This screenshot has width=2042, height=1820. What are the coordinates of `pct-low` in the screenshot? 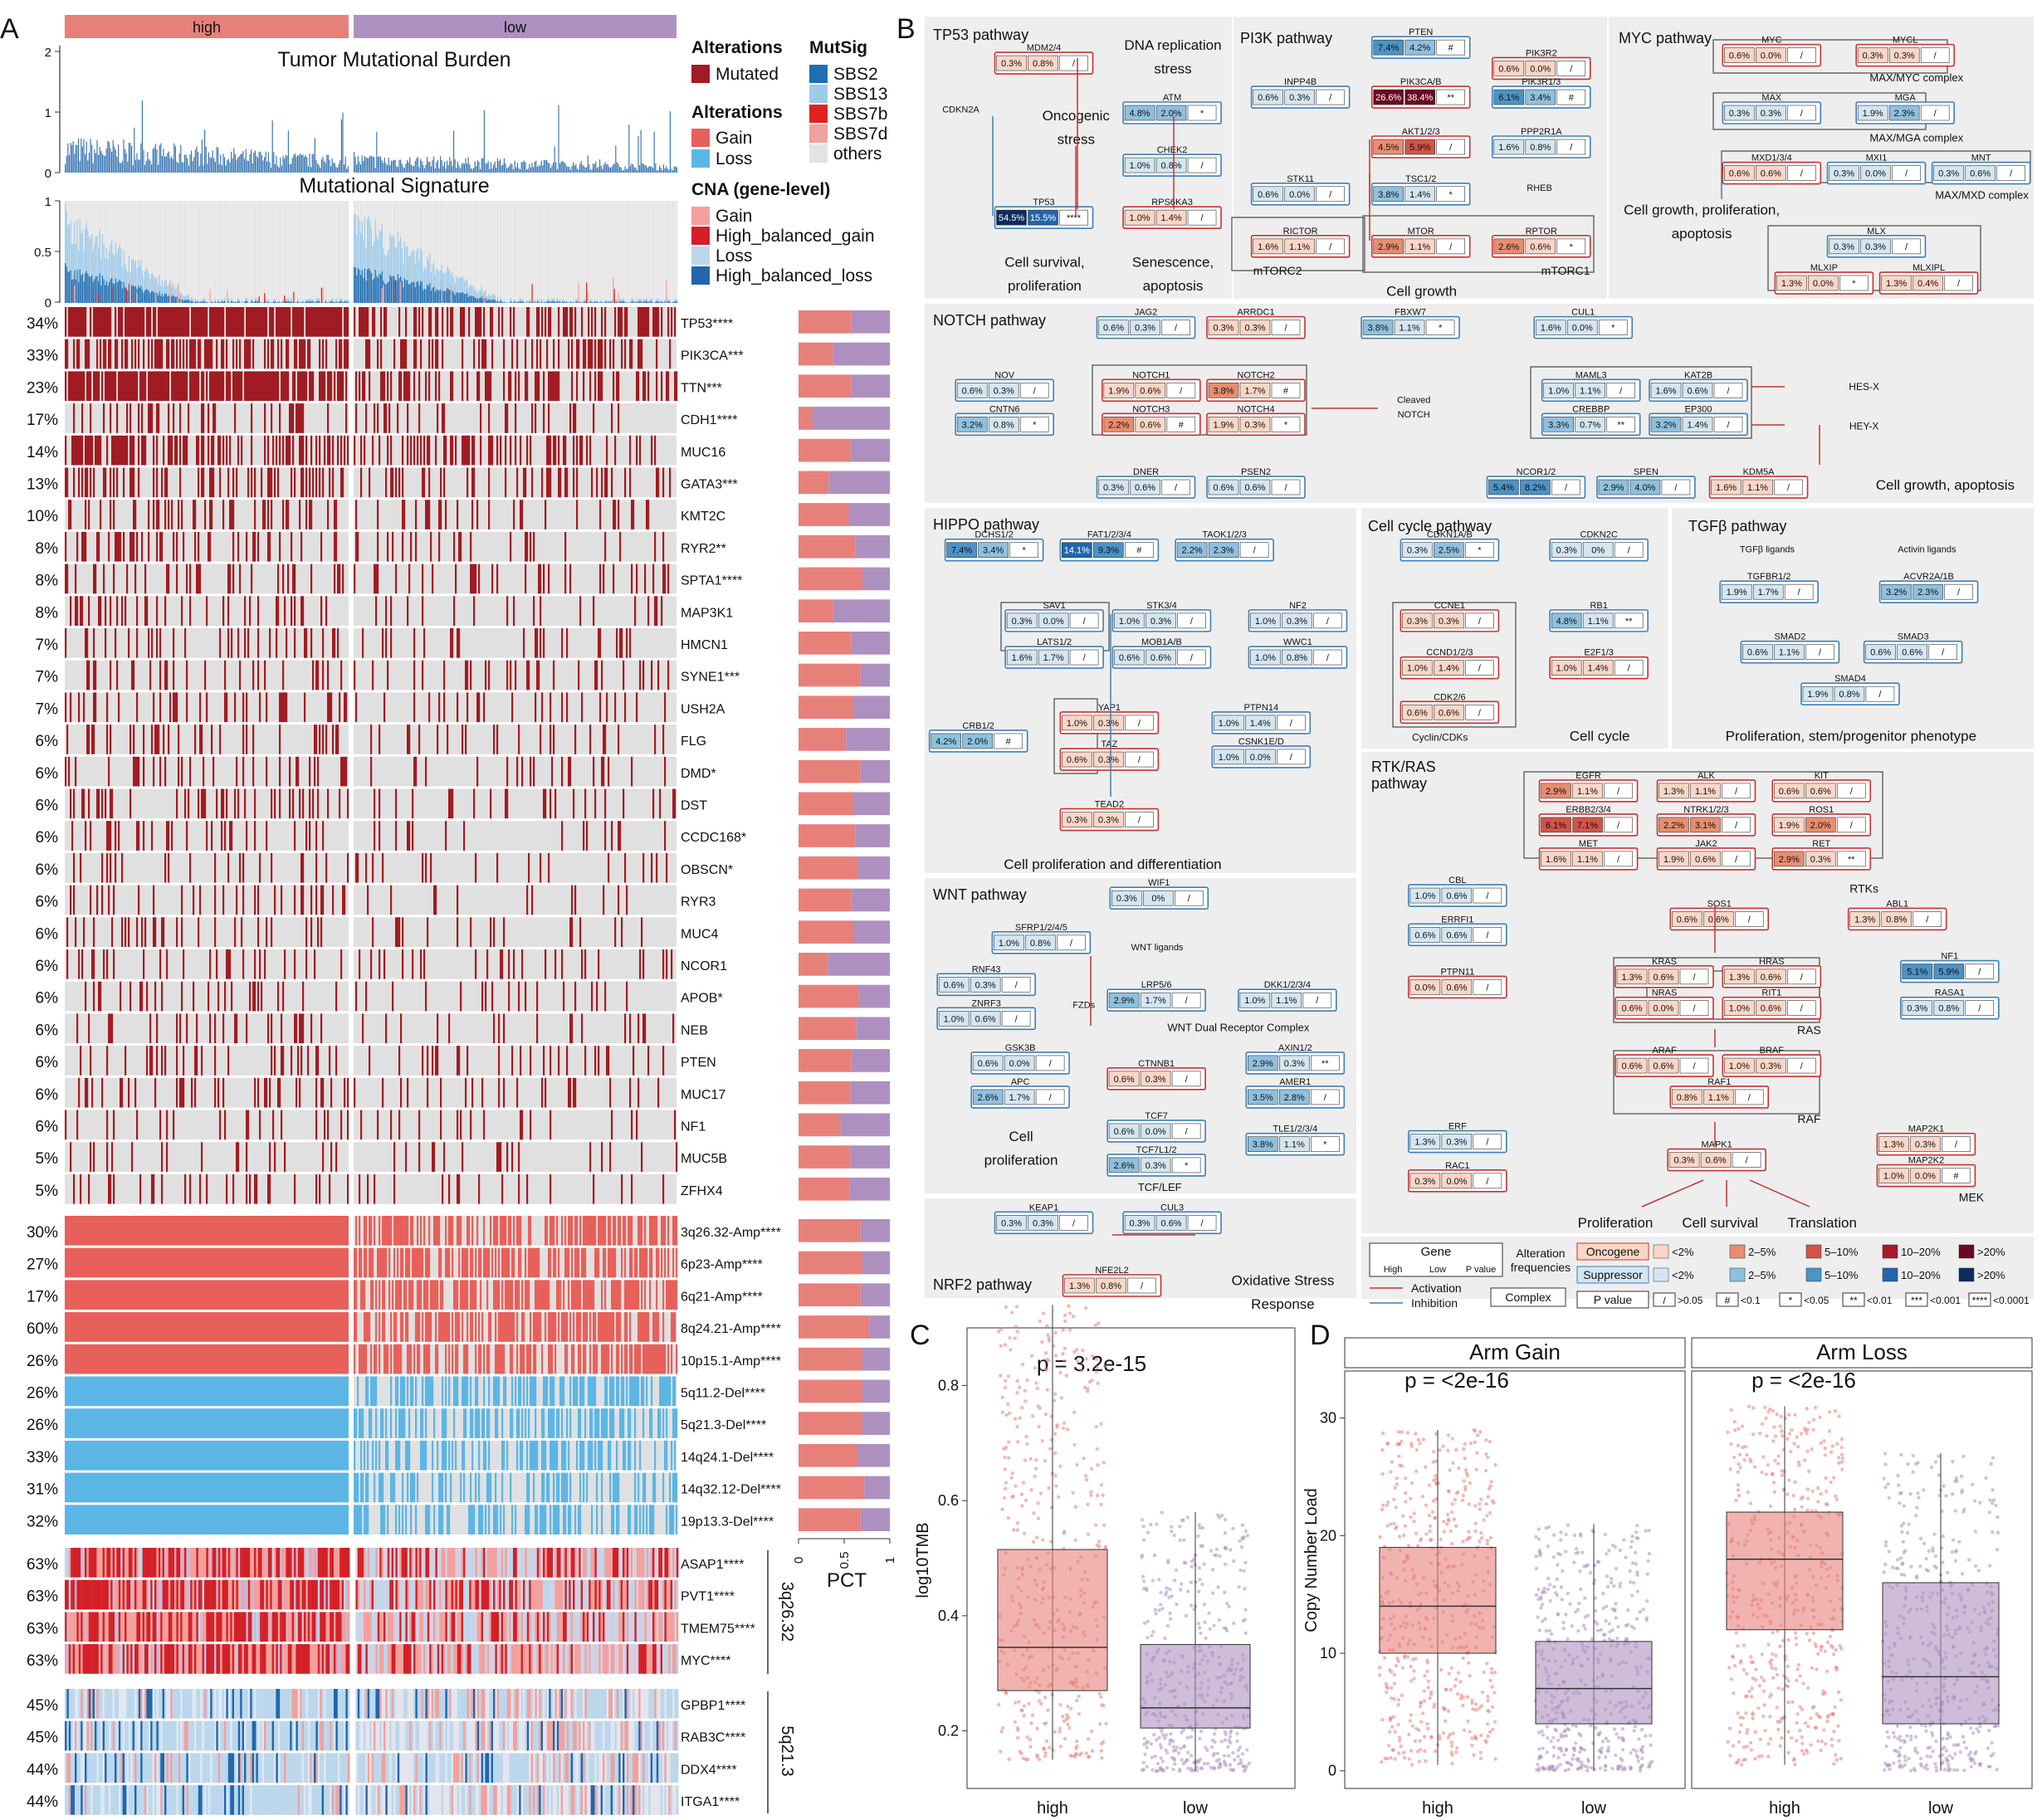 It's located at (876, 1359).